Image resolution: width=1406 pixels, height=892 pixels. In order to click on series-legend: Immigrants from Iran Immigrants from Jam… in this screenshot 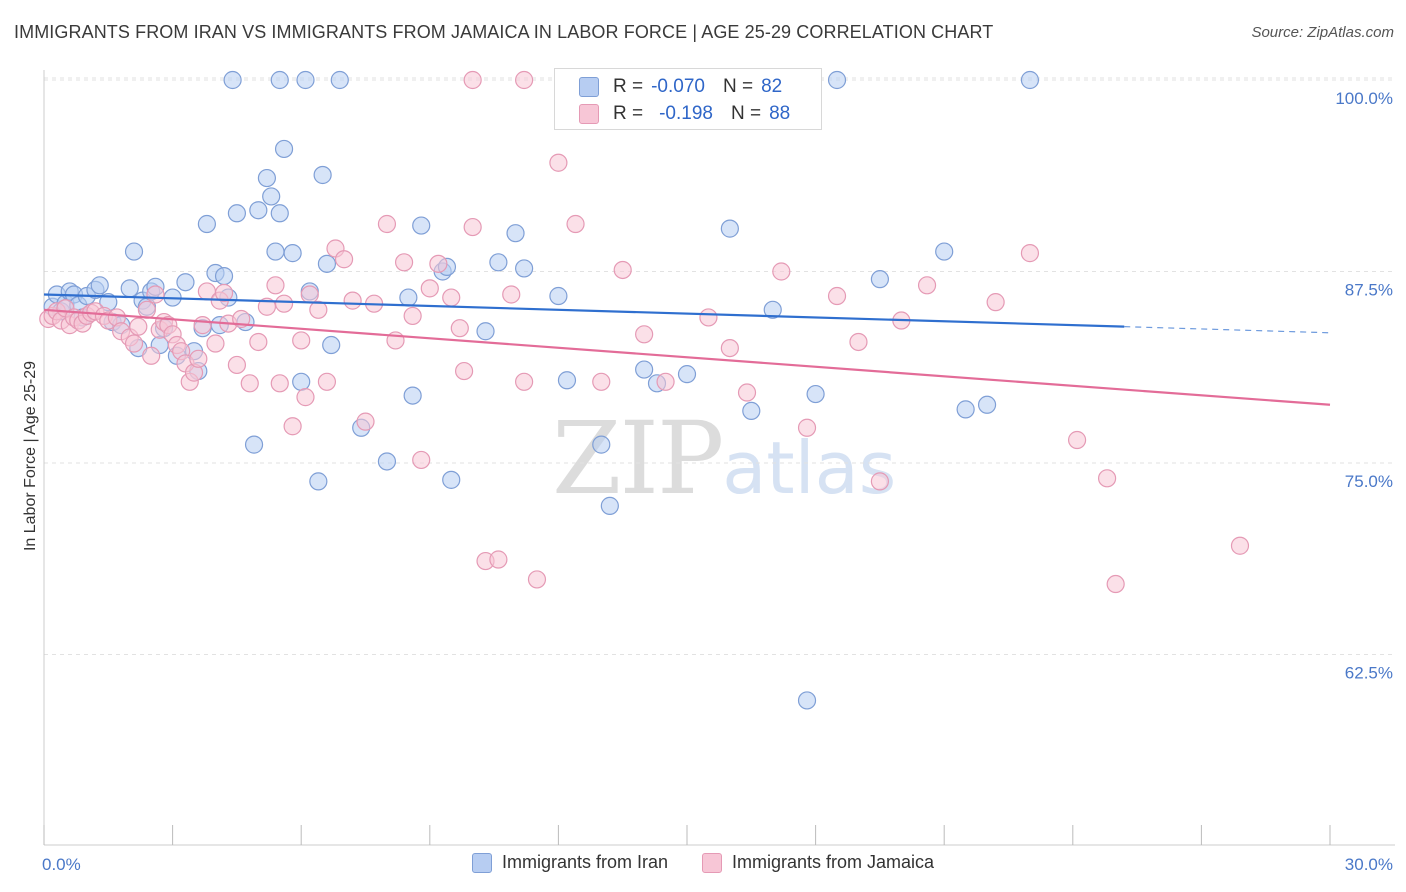, I will do `click(703, 862)`.